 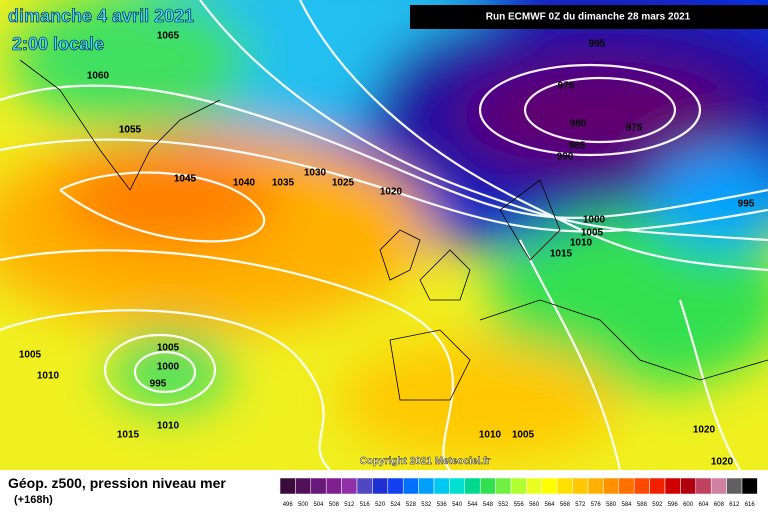 I want to click on isobar-label: 1055, so click(x=130, y=130).